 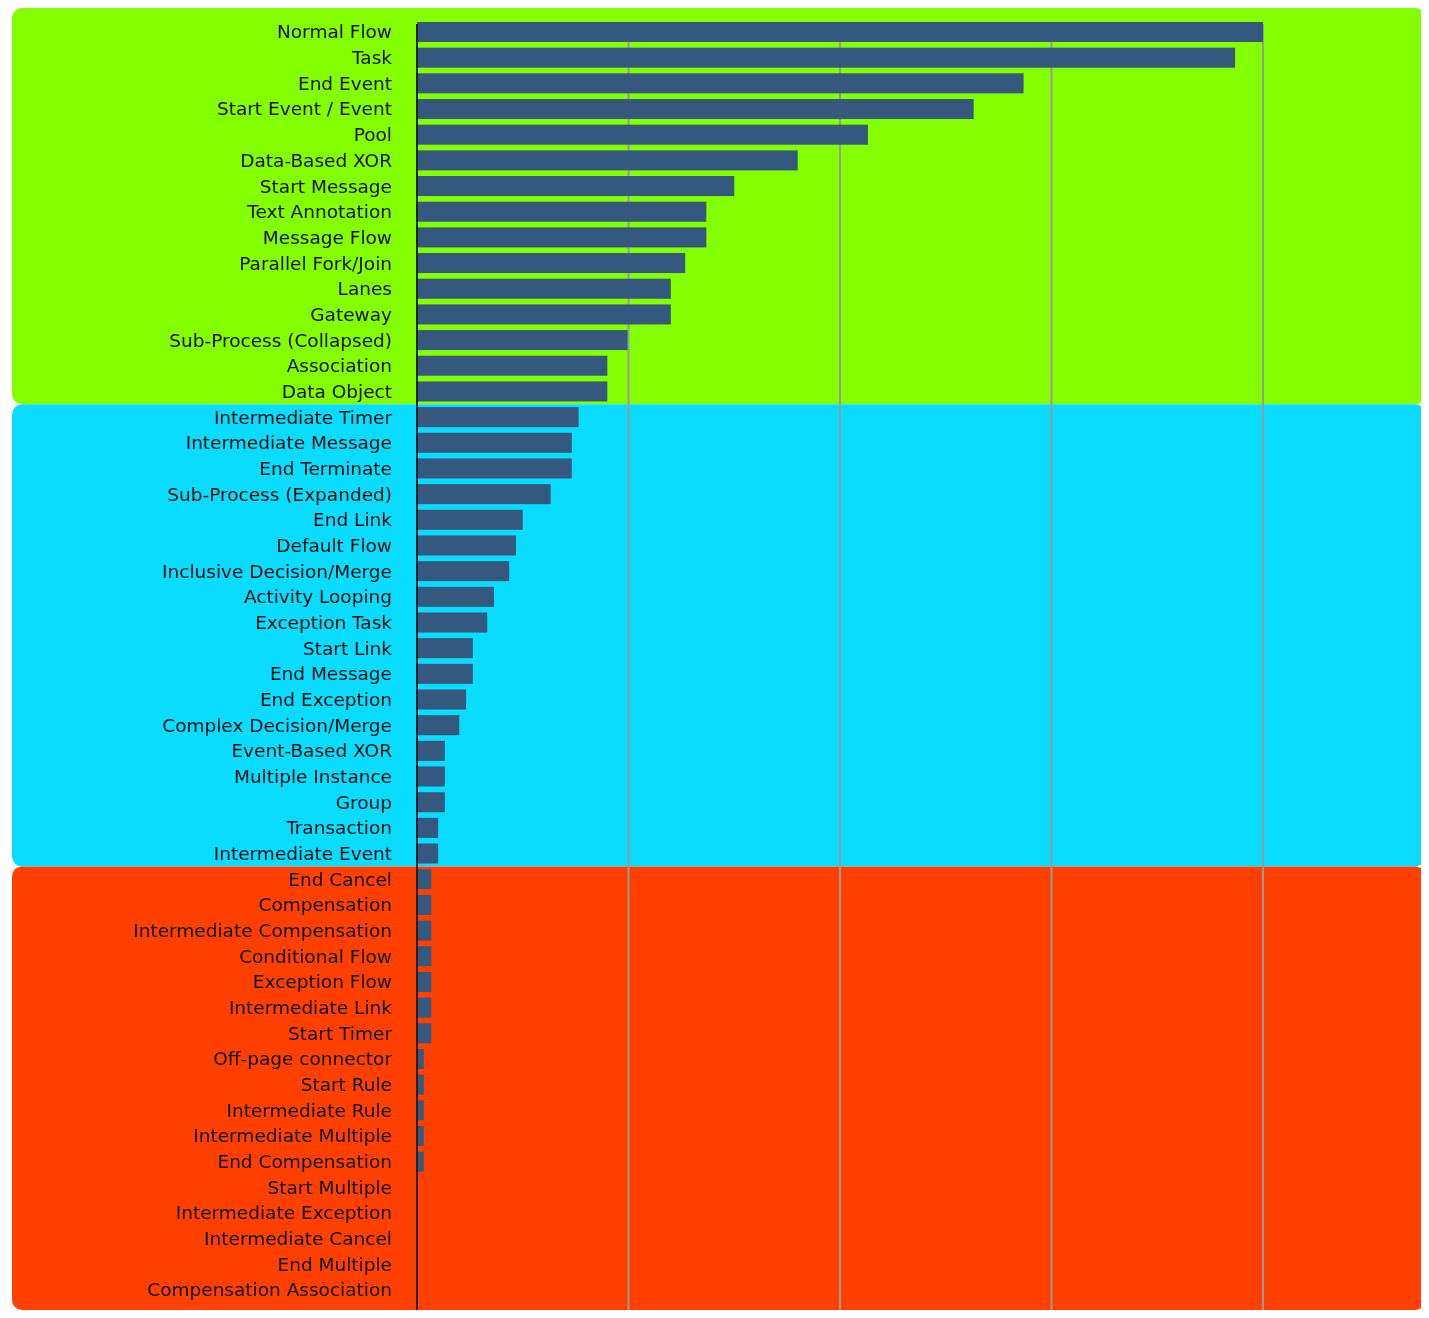 I want to click on y-tick-label: Start Timer, so click(x=340, y=1033).